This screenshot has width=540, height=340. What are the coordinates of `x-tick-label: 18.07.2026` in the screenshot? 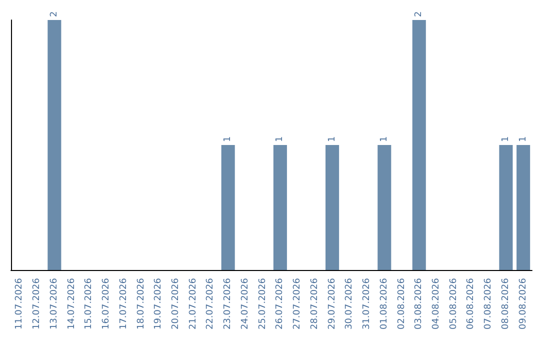 It's located at (141, 304).